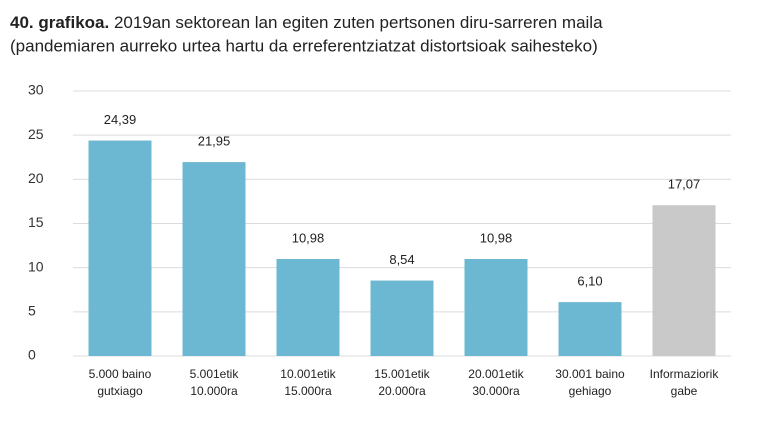 This screenshot has width=768, height=421. I want to click on x-tick-label: 15.001etik, so click(402, 374).